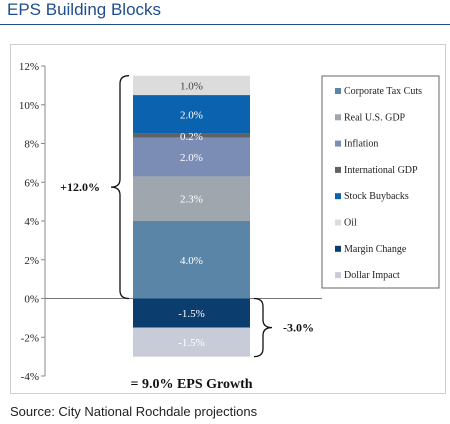 The image size is (450, 424). I want to click on legend-item-real-u-s-gdp: Real U.S. GDP, so click(375, 117).